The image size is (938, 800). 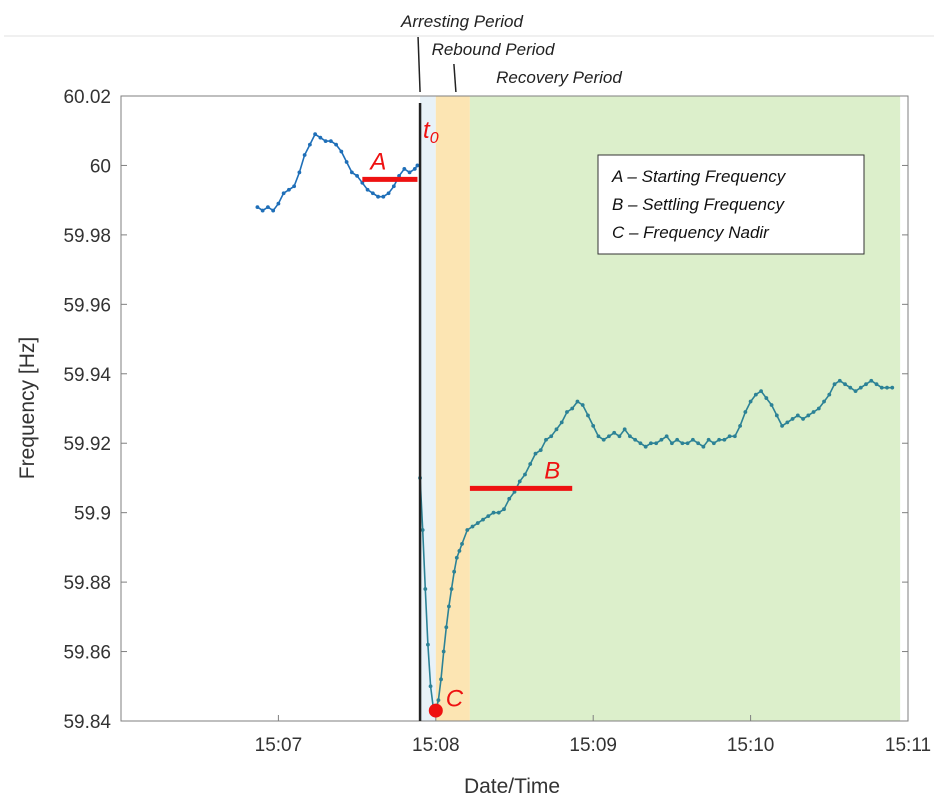 What do you see at coordinates (434, 138) in the screenshot?
I see `event-time-subscript: 0` at bounding box center [434, 138].